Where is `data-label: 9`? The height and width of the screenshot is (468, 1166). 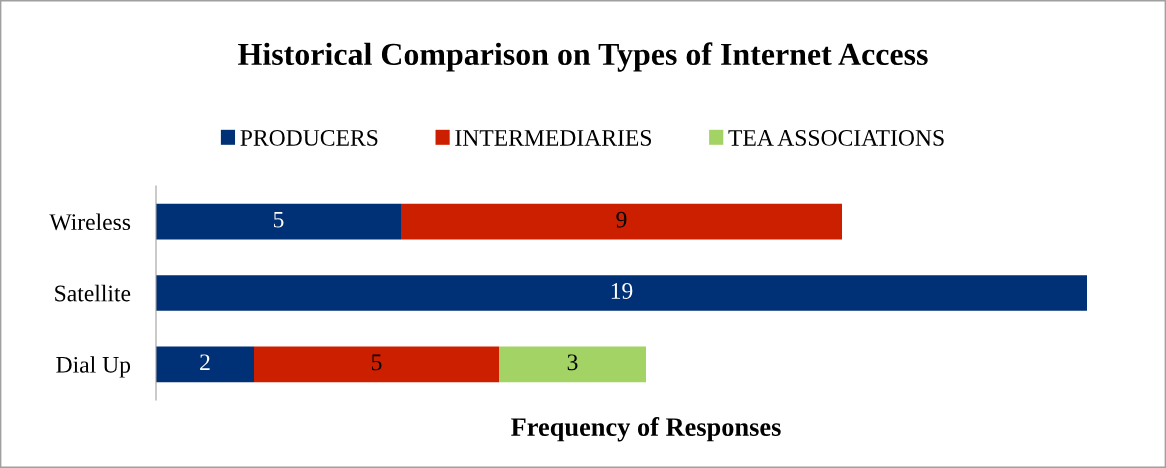
data-label: 9 is located at coordinates (621, 219).